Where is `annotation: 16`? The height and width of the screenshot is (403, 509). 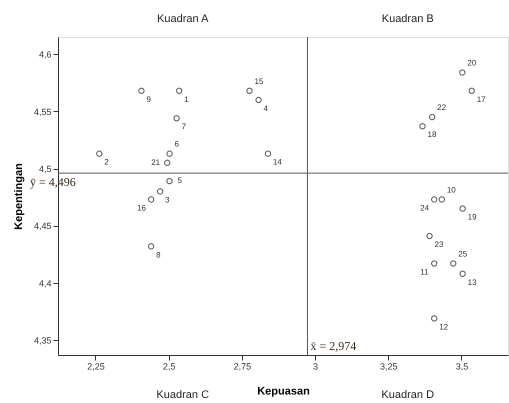 annotation: 16 is located at coordinates (142, 207).